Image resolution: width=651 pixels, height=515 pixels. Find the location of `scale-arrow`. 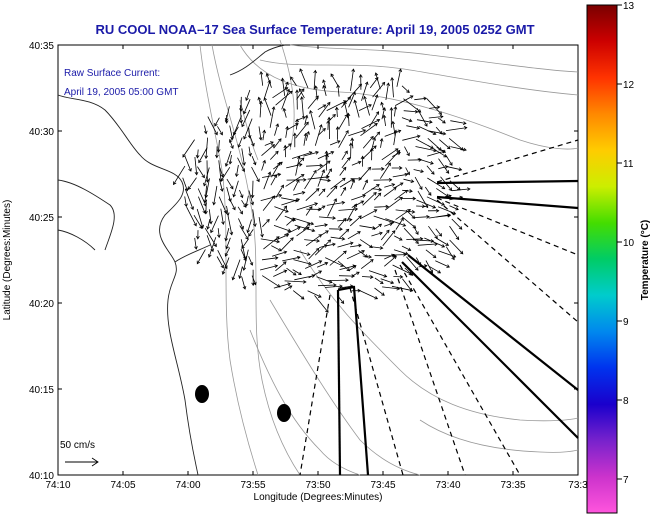

scale-arrow is located at coordinates (82, 462).